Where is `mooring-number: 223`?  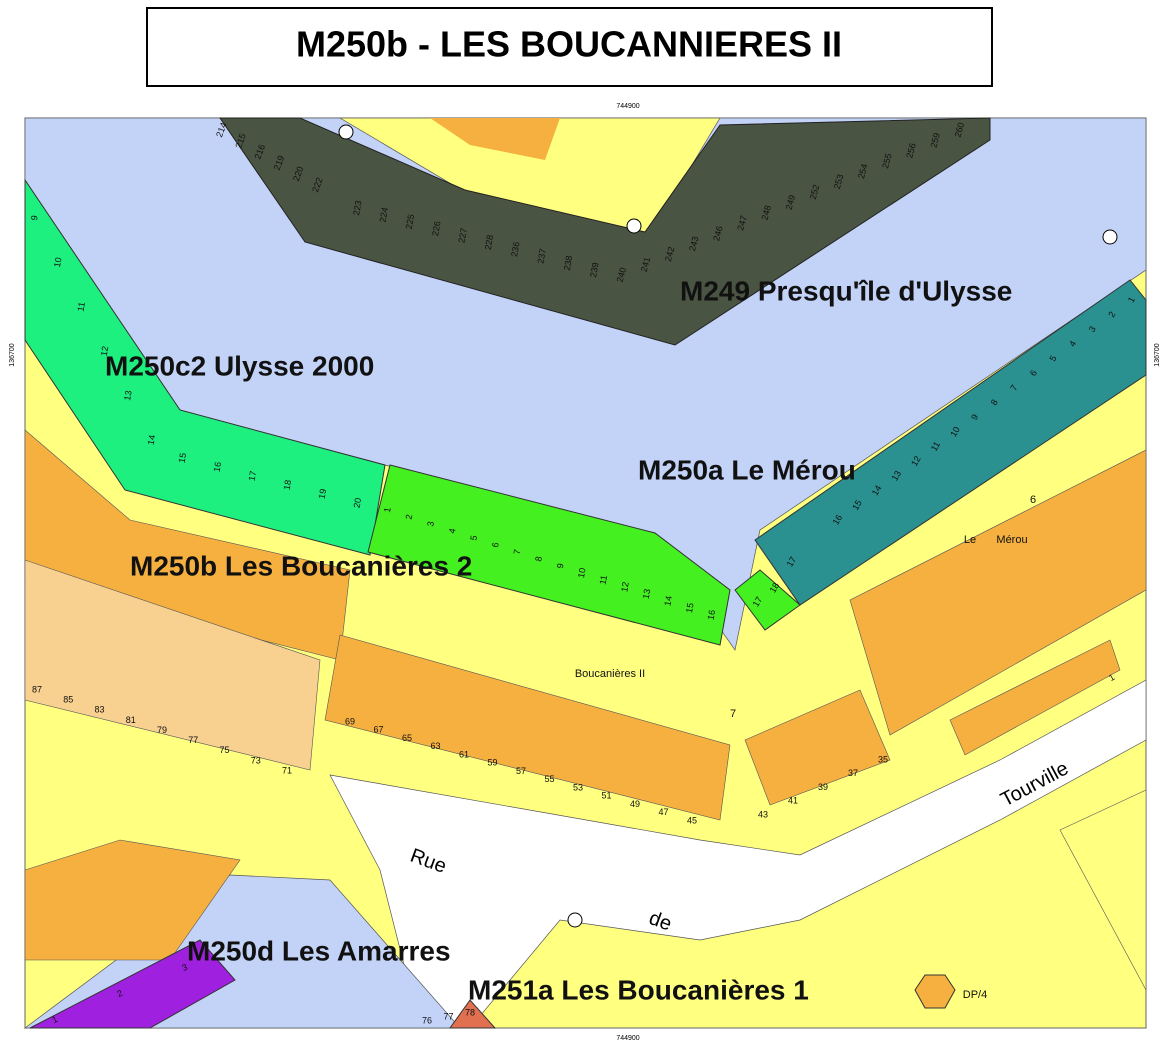 mooring-number: 223 is located at coordinates (357, 208).